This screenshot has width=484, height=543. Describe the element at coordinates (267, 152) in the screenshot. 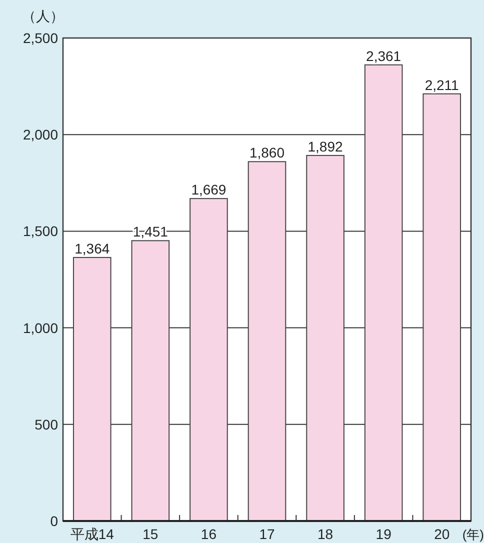

I see `data-label: 1,860` at that location.